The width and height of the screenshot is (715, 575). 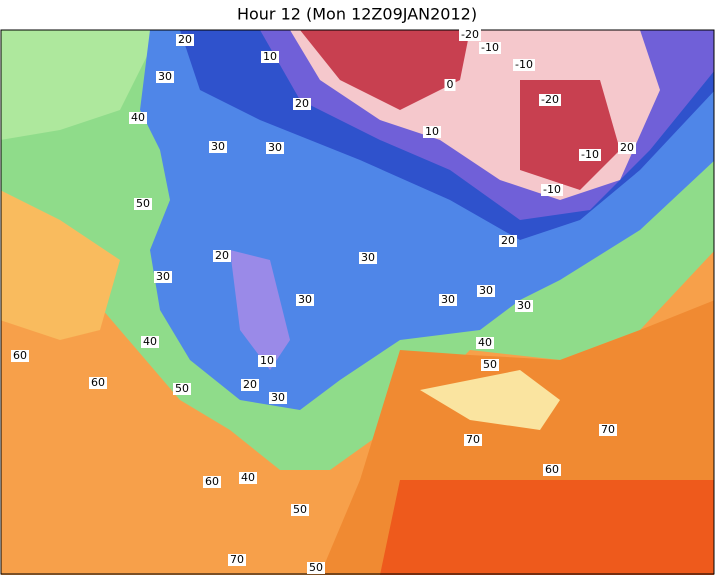 What do you see at coordinates (357, 14) in the screenshot?
I see `map-title: Hour 12 (Mon 12Z09JAN2012)` at bounding box center [357, 14].